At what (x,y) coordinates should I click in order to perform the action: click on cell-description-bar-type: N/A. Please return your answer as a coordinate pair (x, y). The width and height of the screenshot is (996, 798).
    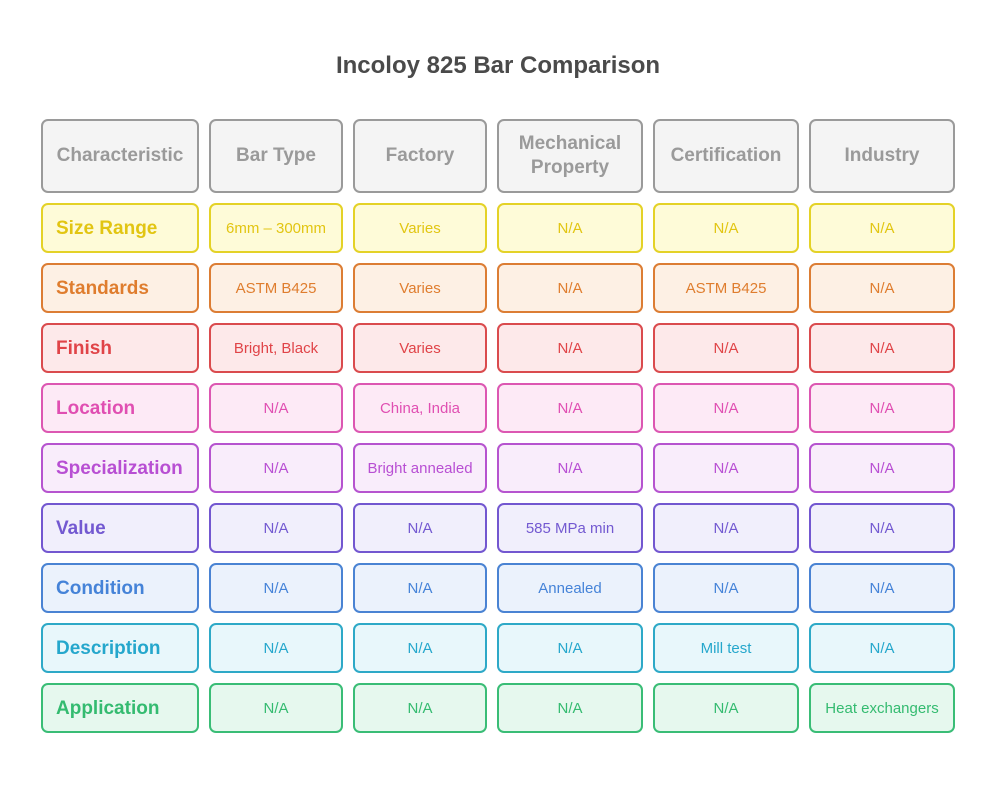
    Looking at the image, I should click on (276, 648).